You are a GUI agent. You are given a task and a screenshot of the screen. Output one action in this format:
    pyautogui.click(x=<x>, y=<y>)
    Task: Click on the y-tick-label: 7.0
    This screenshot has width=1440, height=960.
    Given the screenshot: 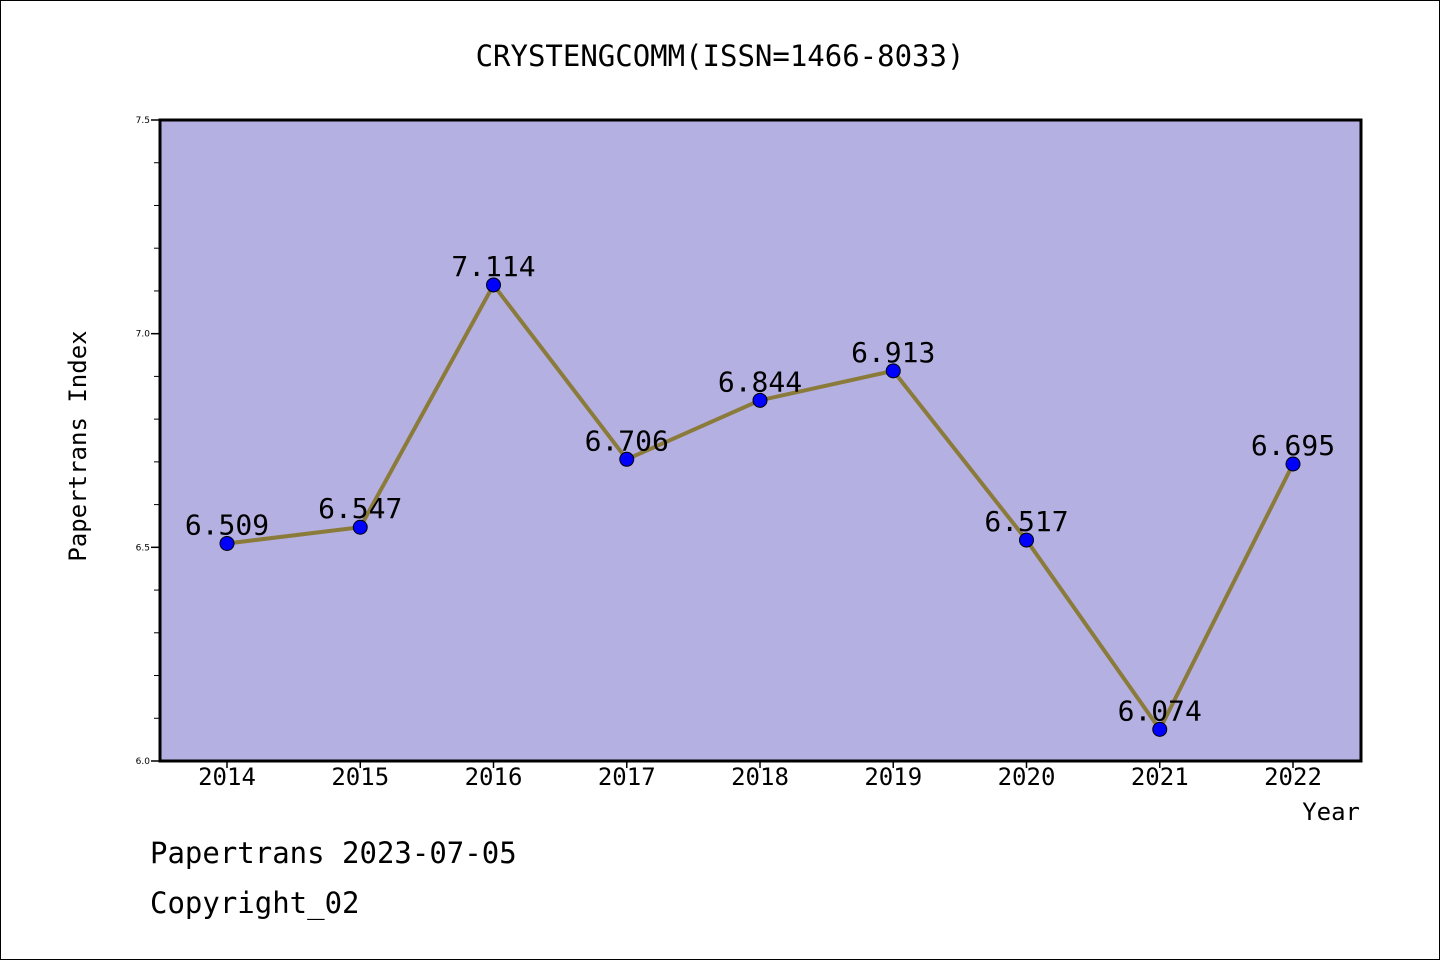 What is the action you would take?
    pyautogui.click(x=143, y=335)
    